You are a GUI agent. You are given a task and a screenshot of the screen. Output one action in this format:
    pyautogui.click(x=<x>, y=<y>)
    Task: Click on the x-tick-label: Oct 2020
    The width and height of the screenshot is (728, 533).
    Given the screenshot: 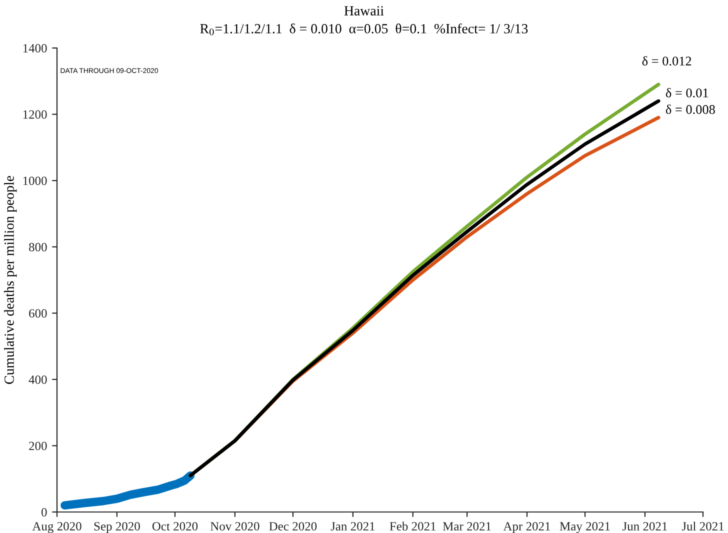 What is the action you would take?
    pyautogui.click(x=175, y=526)
    